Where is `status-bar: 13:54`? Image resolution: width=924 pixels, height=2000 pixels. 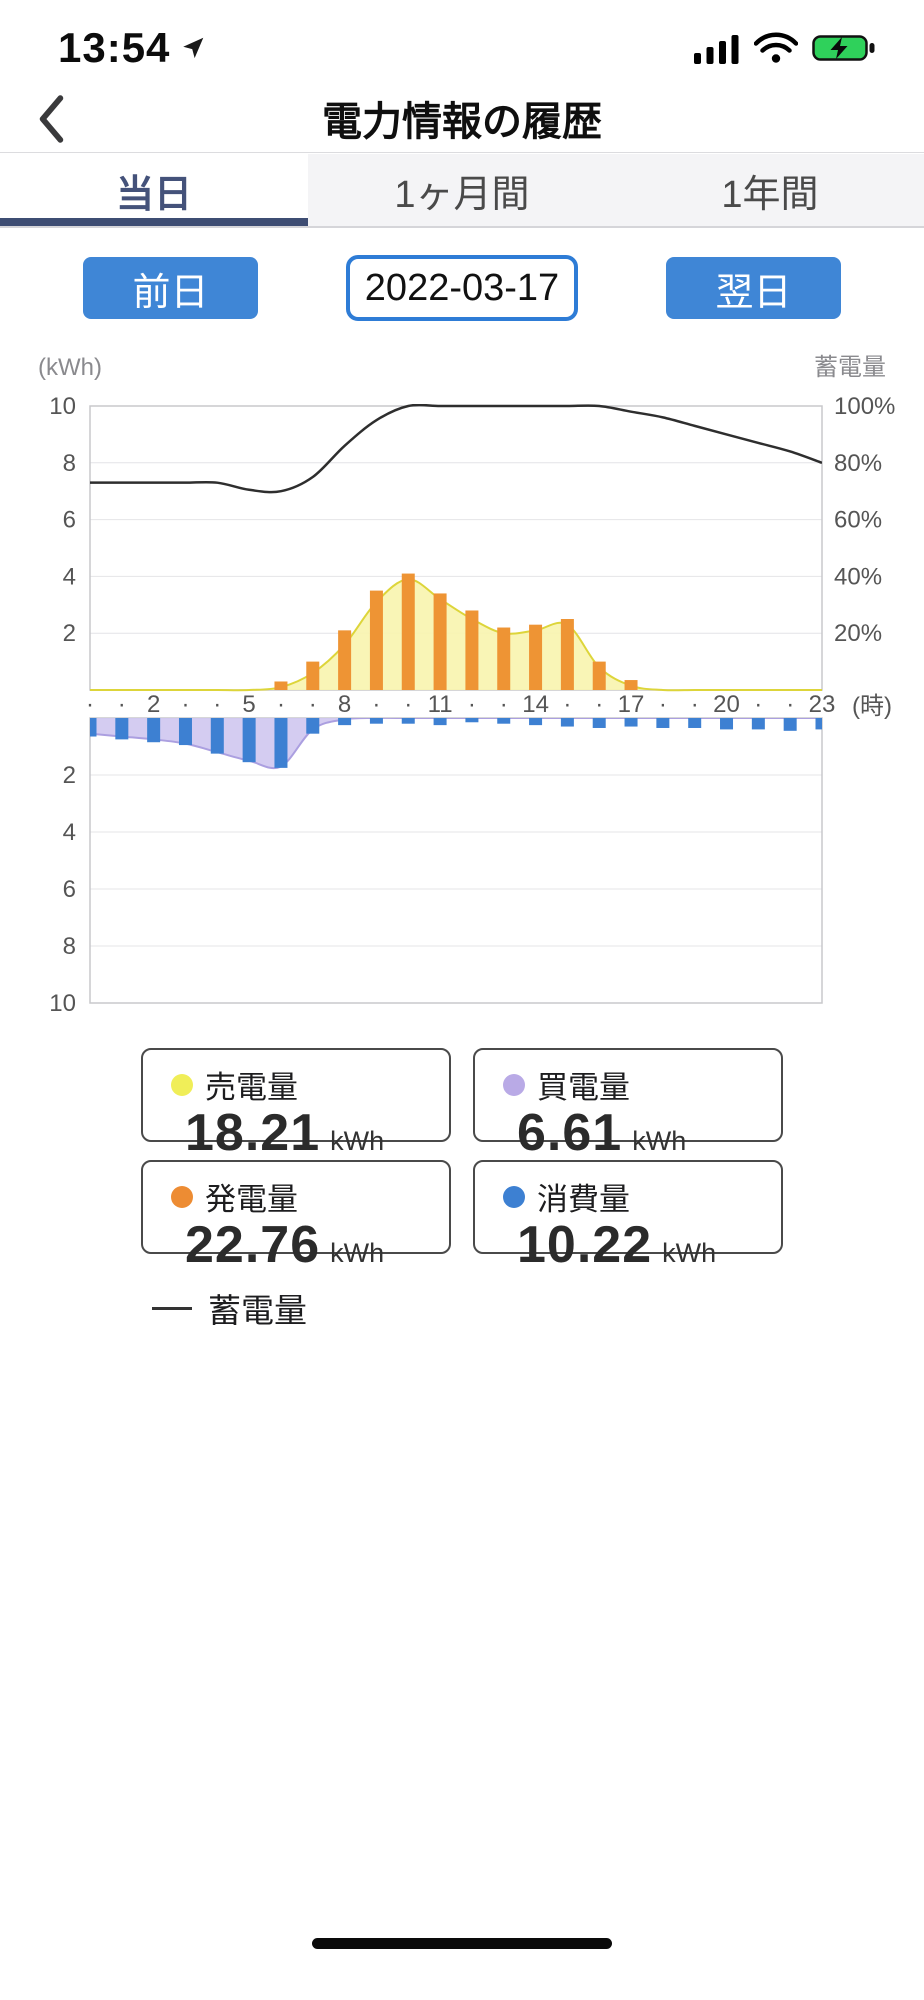 status-bar: 13:54 is located at coordinates (462, 45).